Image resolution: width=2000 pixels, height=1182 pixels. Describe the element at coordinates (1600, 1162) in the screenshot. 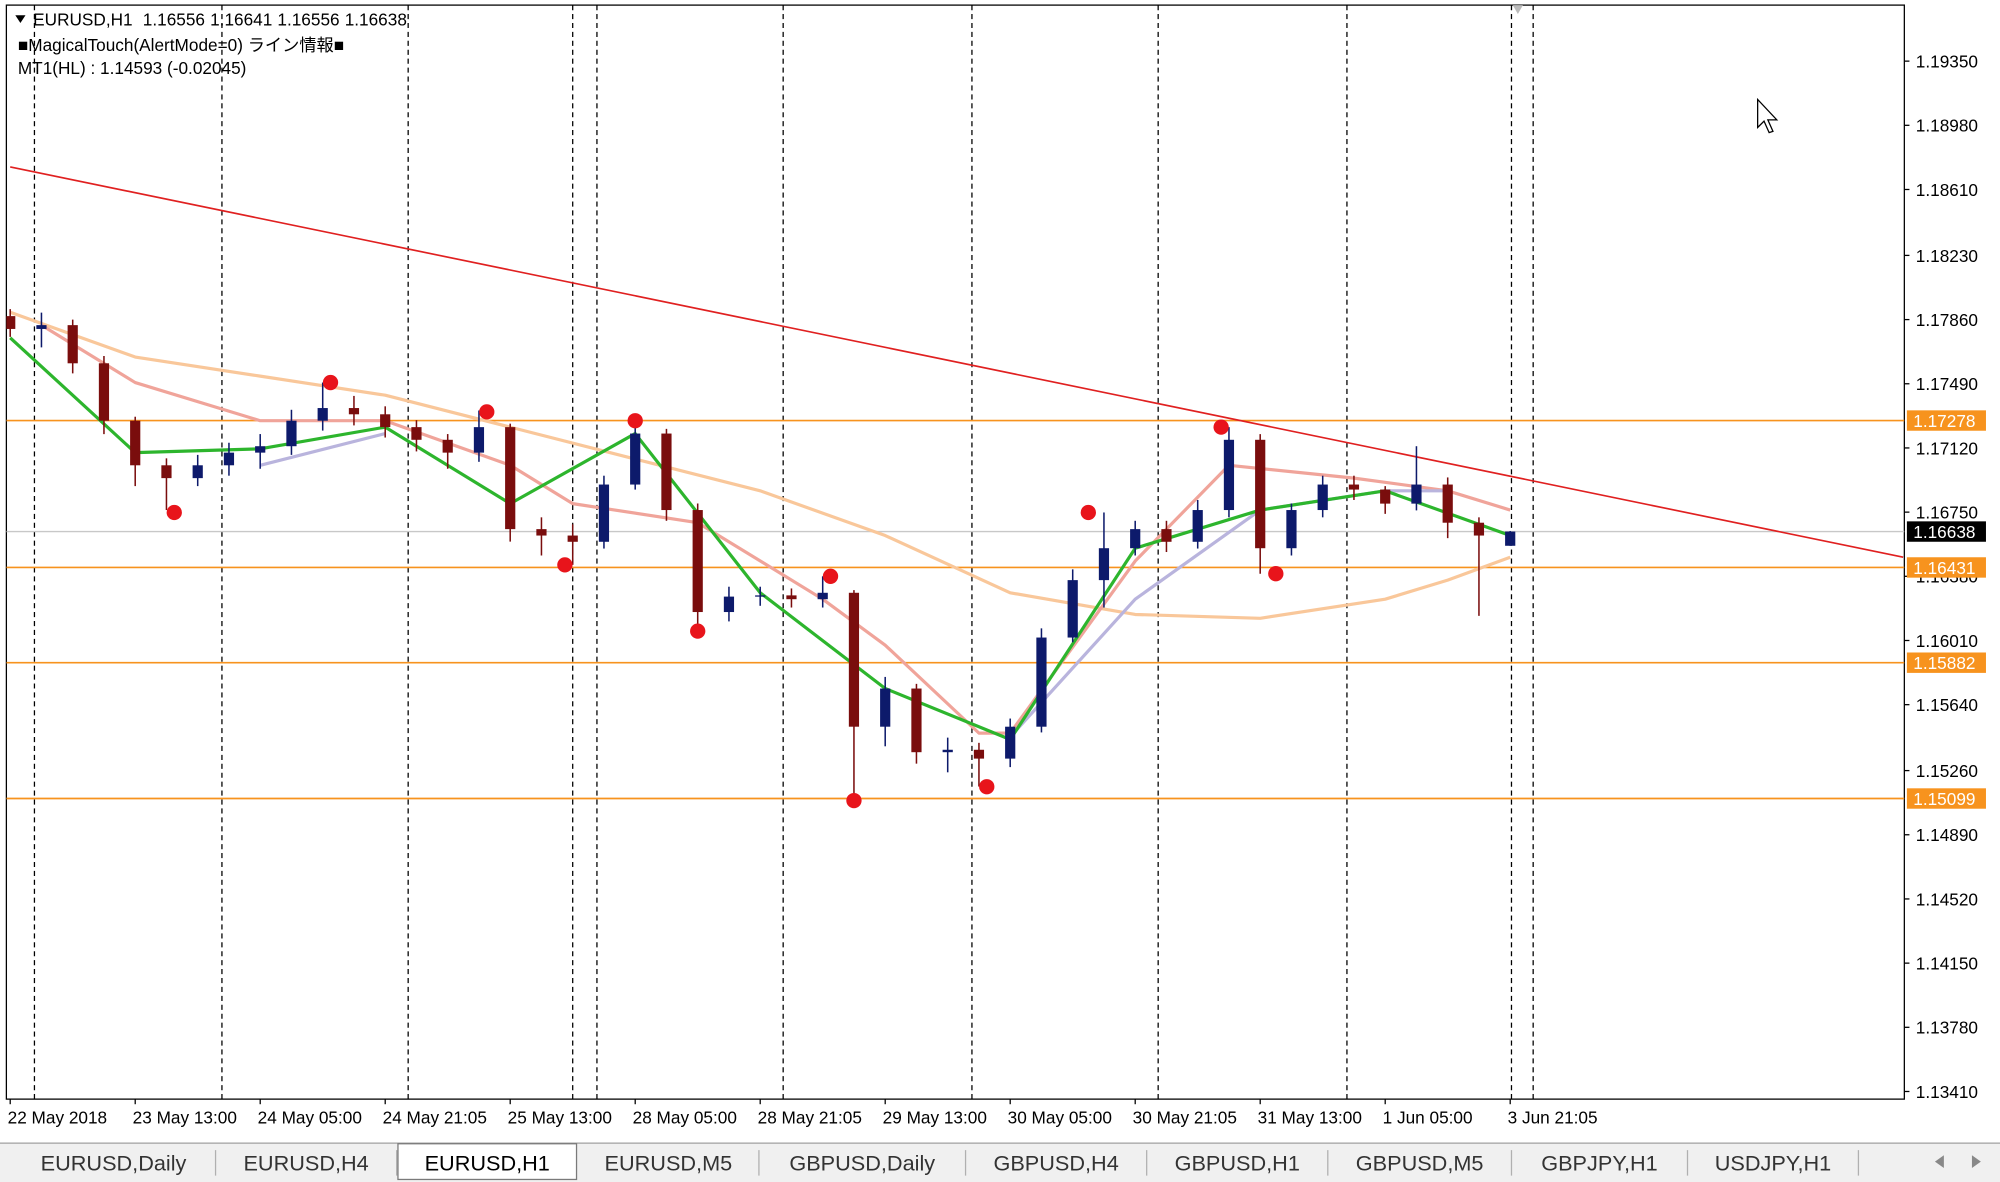

I see `tab: GBPJPY,H1` at that location.